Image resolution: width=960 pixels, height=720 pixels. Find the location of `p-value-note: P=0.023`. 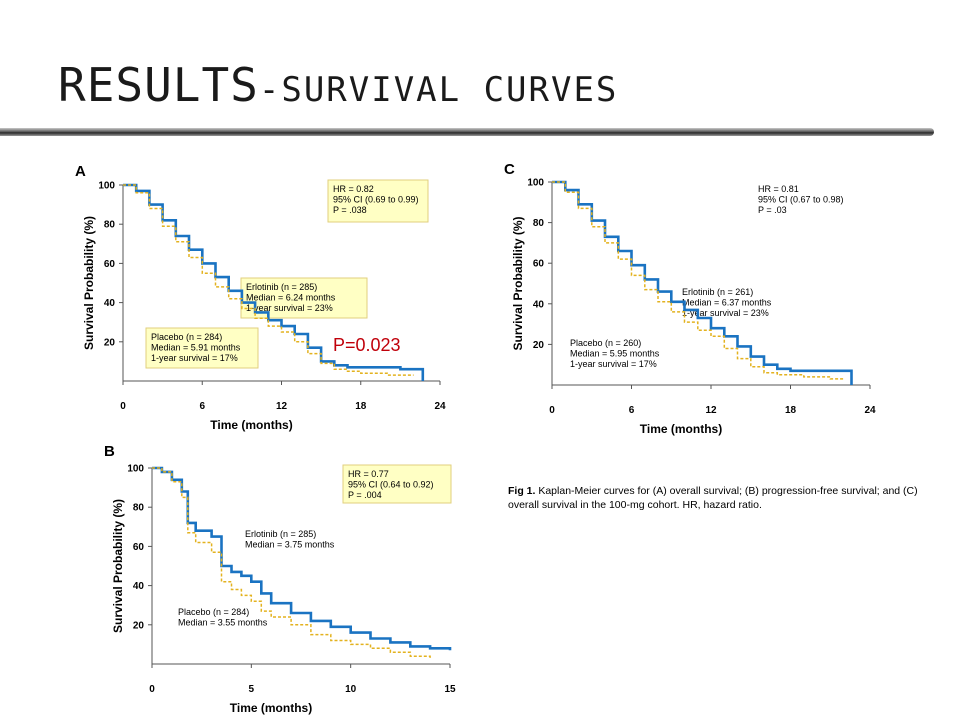

p-value-note: P=0.023 is located at coordinates (367, 345).